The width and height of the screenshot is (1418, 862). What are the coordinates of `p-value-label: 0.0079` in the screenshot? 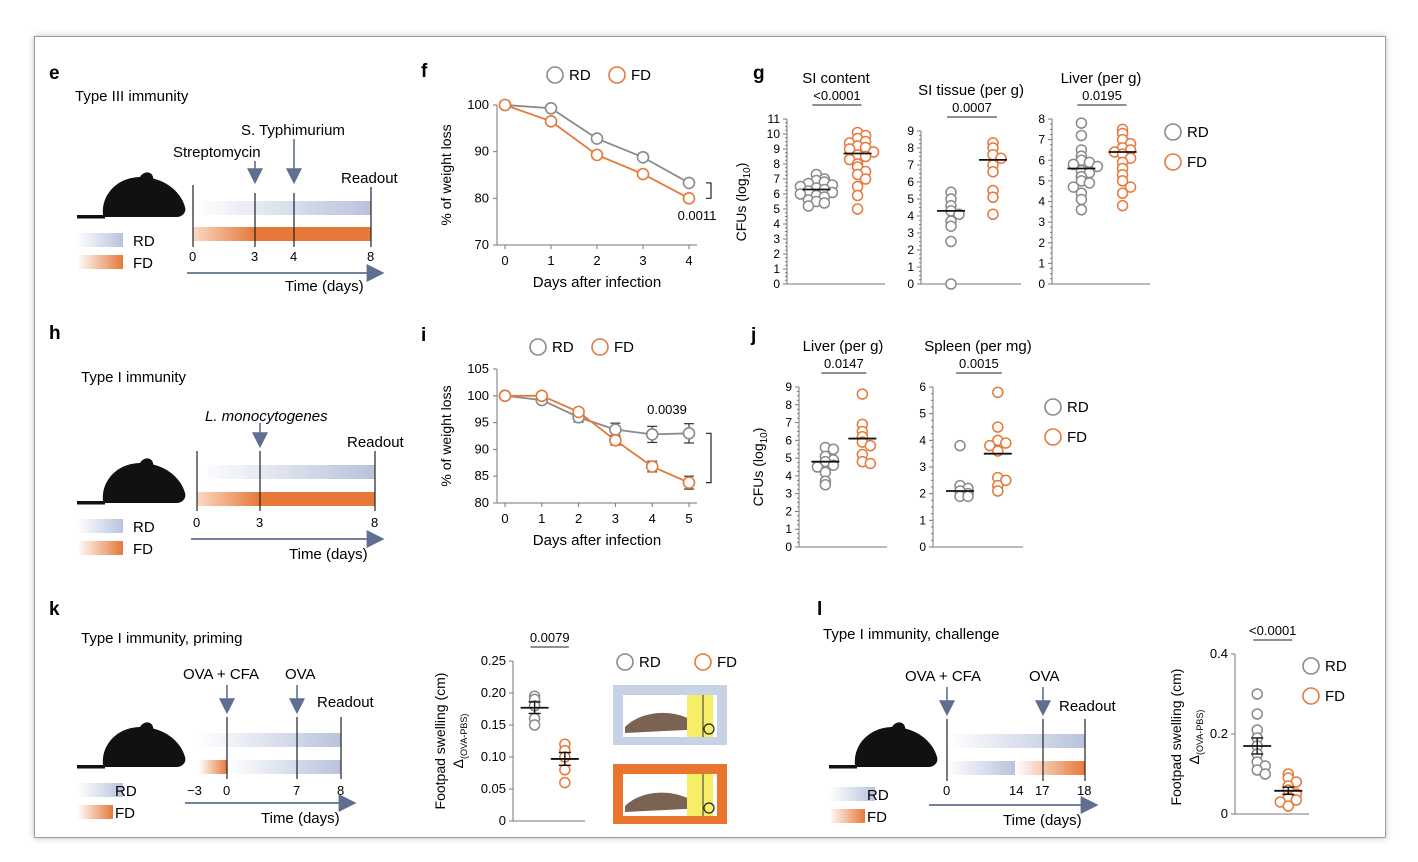 It's located at (550, 637).